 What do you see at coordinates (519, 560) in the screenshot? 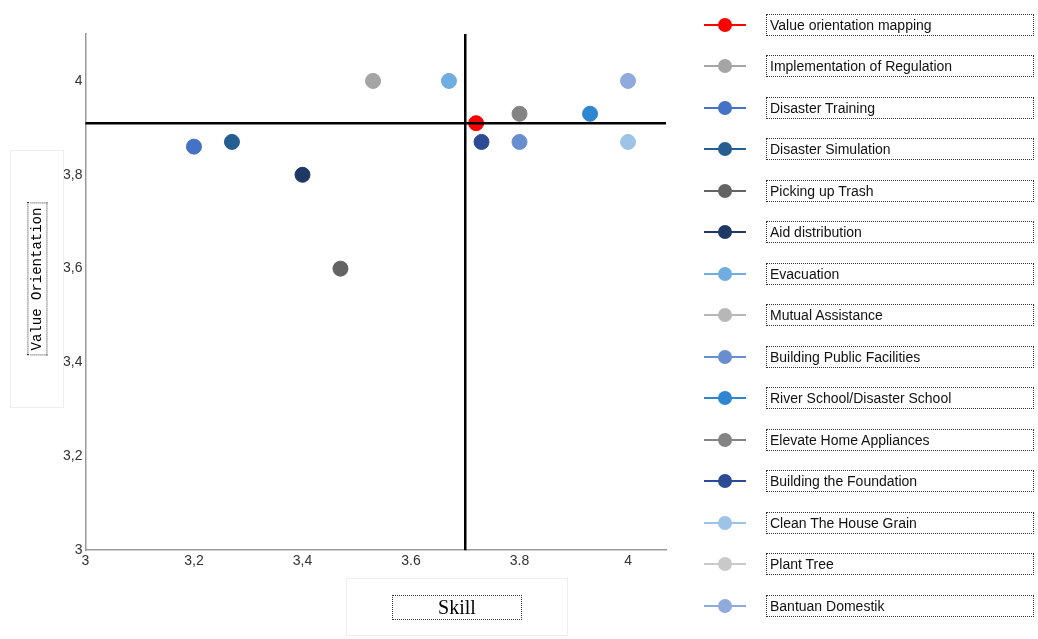
I see `x-tick-label: 3.8` at bounding box center [519, 560].